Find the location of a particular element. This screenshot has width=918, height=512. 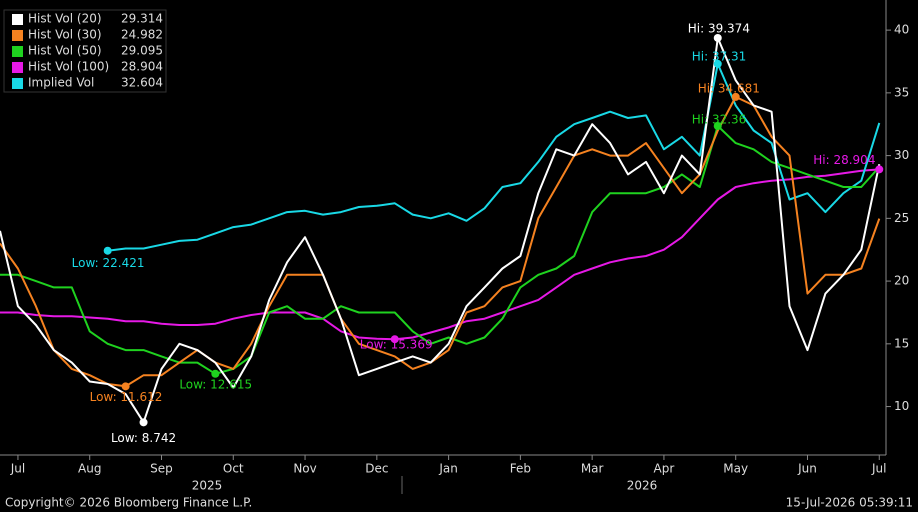

annotation-label: Hi: 34.681 is located at coordinates (729, 88).